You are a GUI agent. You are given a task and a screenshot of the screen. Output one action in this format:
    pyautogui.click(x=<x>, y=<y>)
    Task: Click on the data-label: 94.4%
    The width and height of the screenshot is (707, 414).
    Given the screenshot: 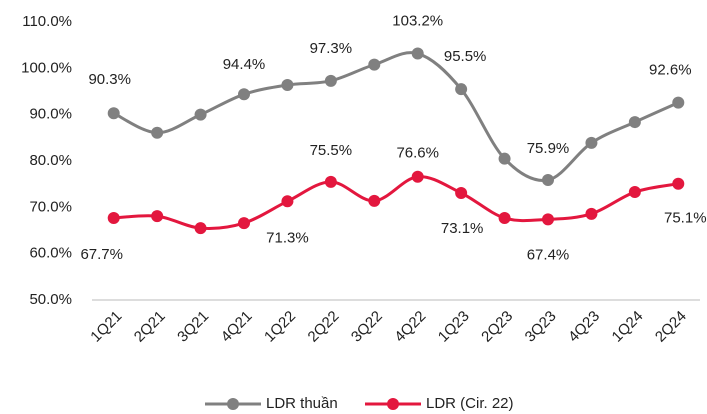 What is the action you would take?
    pyautogui.click(x=244, y=64)
    